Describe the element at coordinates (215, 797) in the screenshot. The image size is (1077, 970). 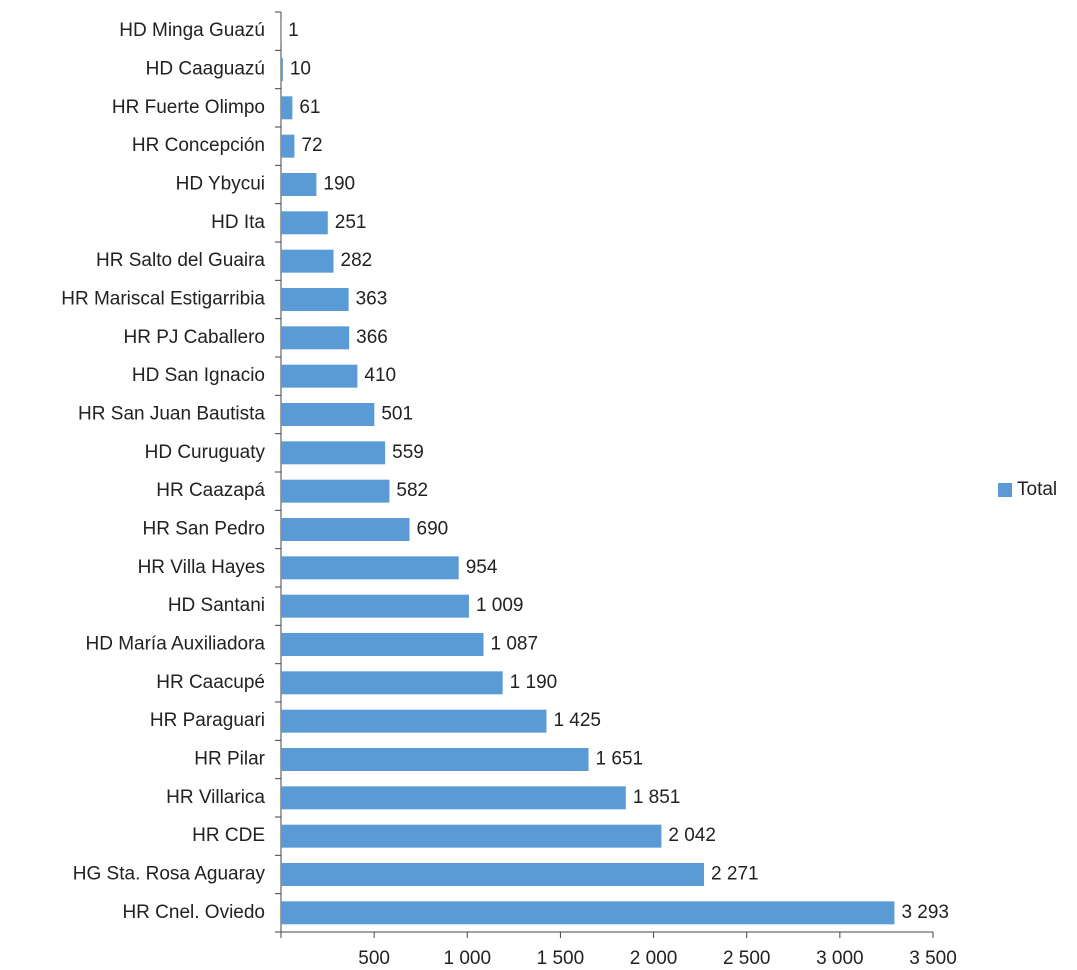
I see `y-tick-label: HR Villarica` at that location.